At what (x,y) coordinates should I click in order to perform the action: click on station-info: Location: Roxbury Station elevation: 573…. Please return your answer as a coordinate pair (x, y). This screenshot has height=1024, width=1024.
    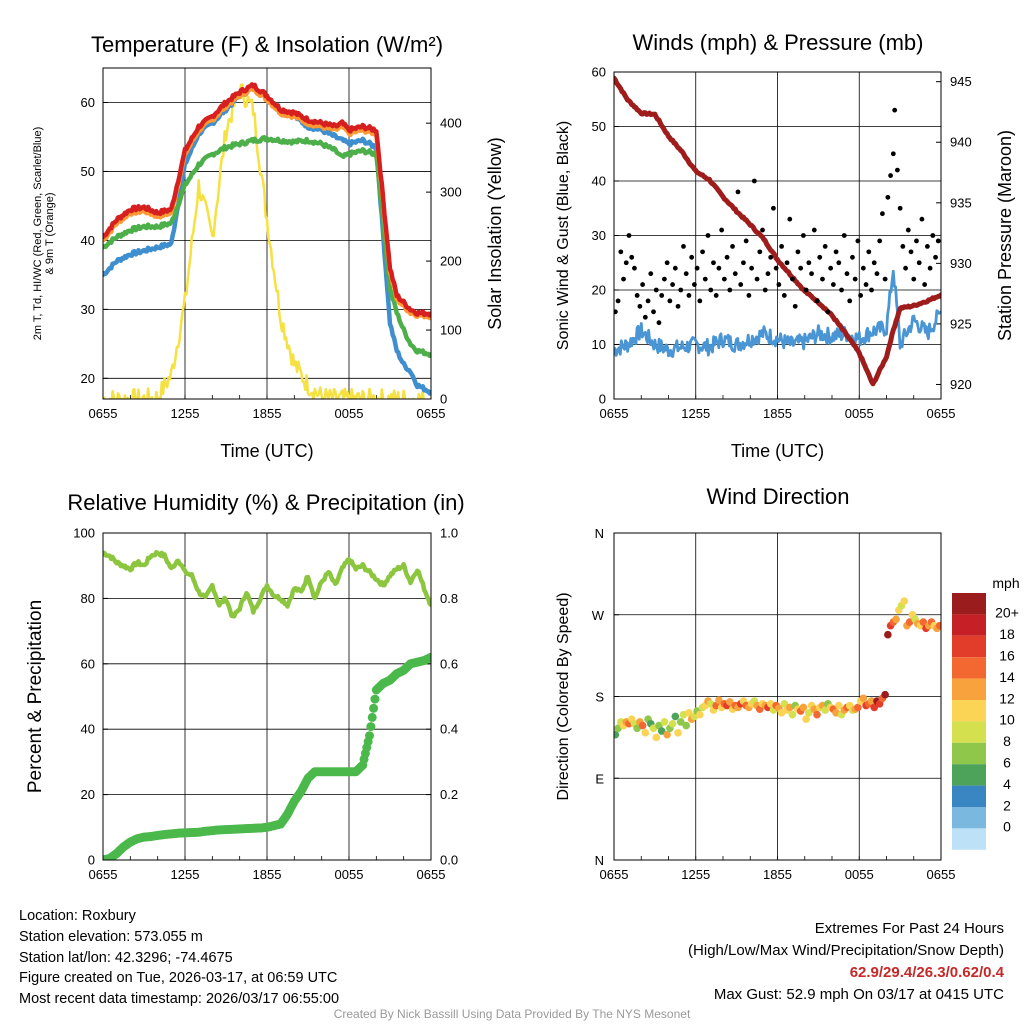
    Looking at the image, I should click on (179, 958).